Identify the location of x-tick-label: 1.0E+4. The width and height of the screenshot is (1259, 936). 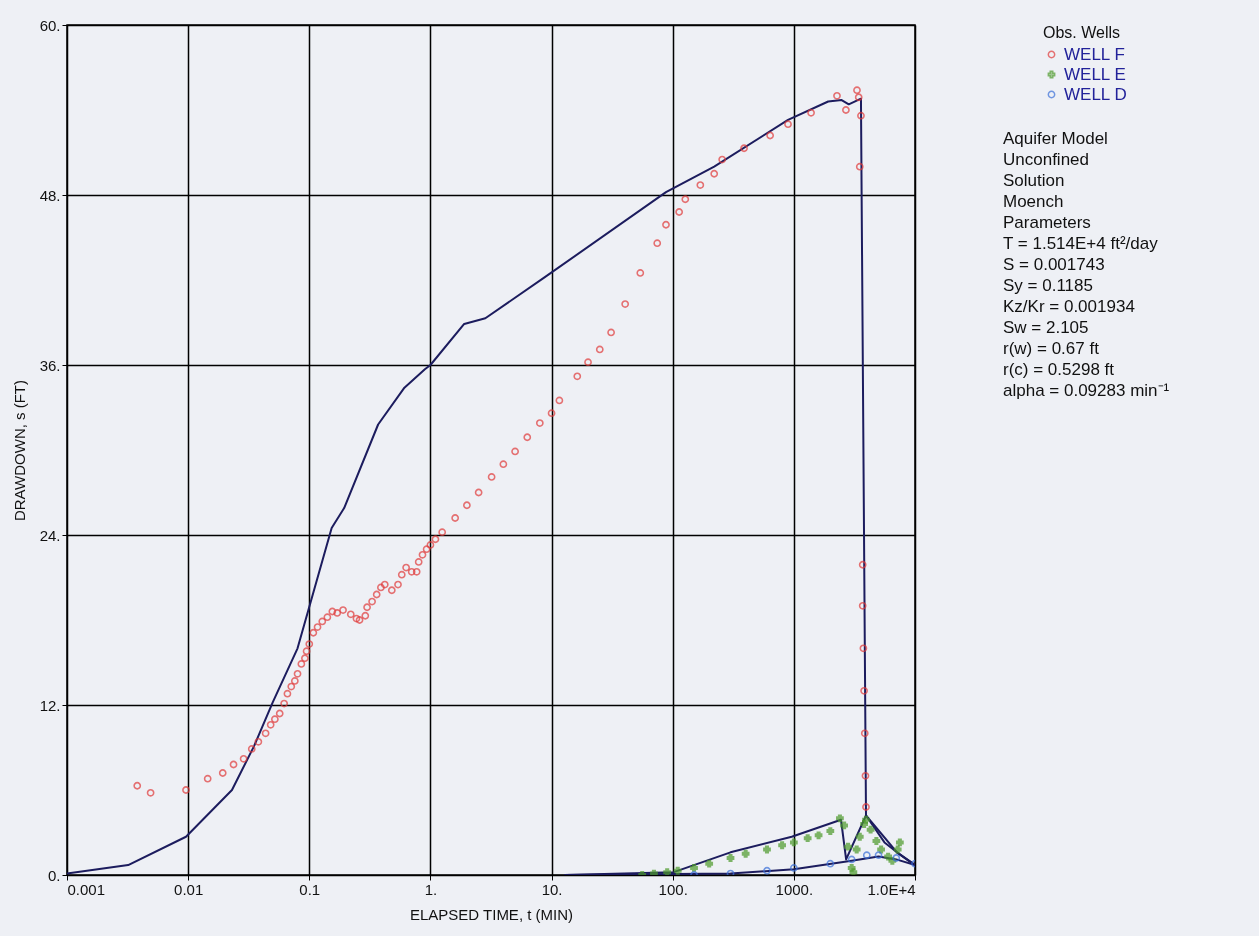
(891, 889).